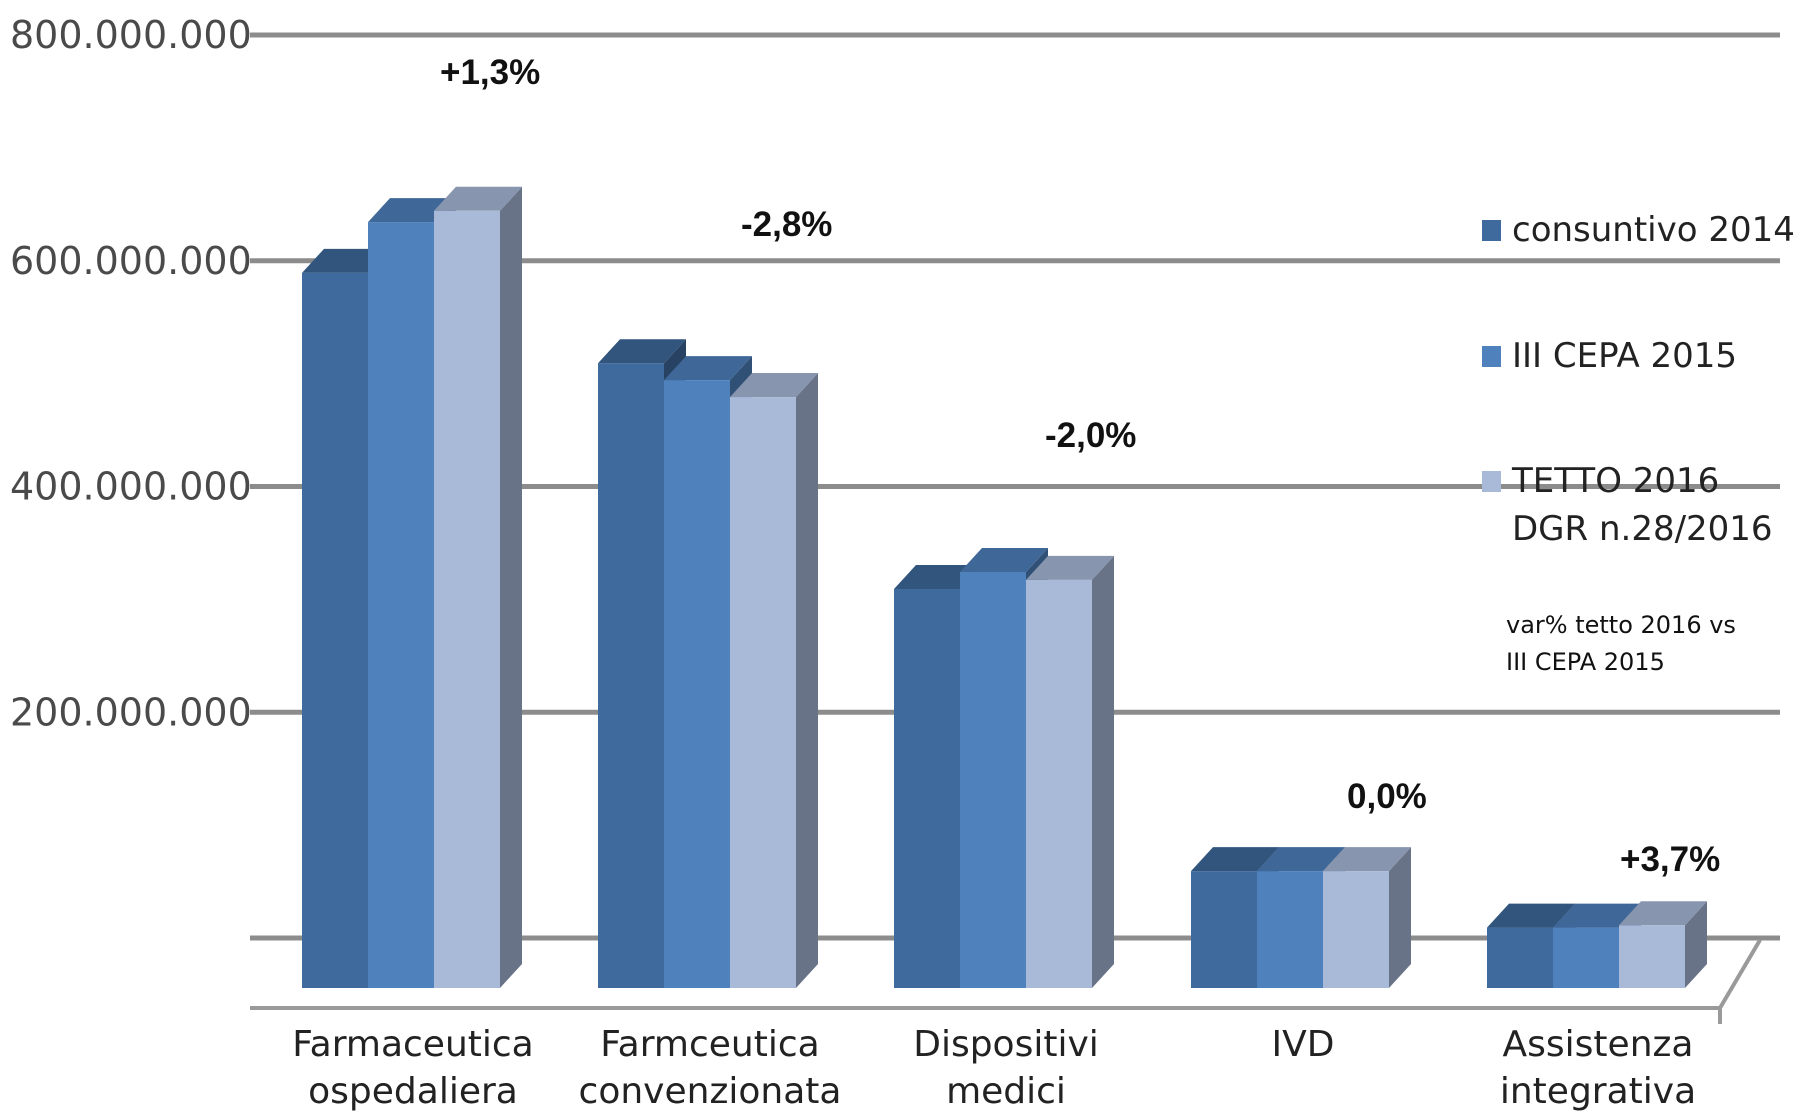 Image resolution: width=1797 pixels, height=1112 pixels. What do you see at coordinates (131, 712) in the screenshot?
I see `y-tick-label: 200.000.000` at bounding box center [131, 712].